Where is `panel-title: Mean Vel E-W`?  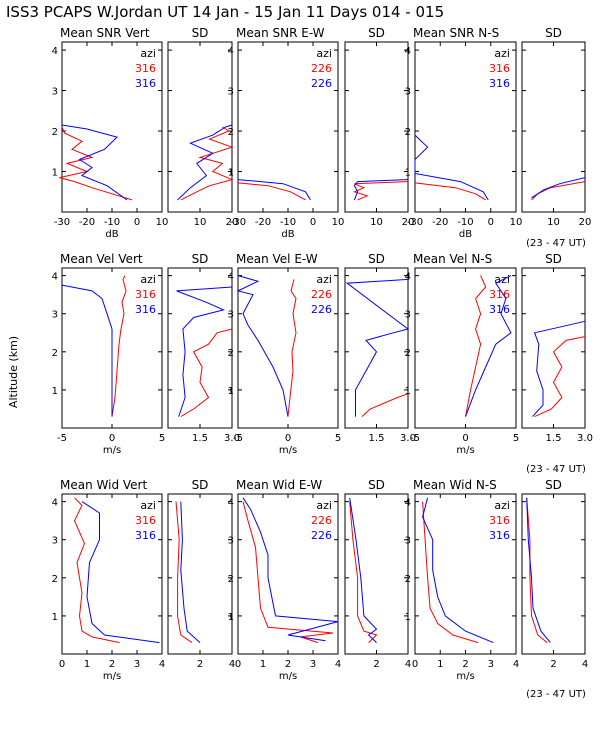
panel-title: Mean Vel E-W is located at coordinates (277, 259).